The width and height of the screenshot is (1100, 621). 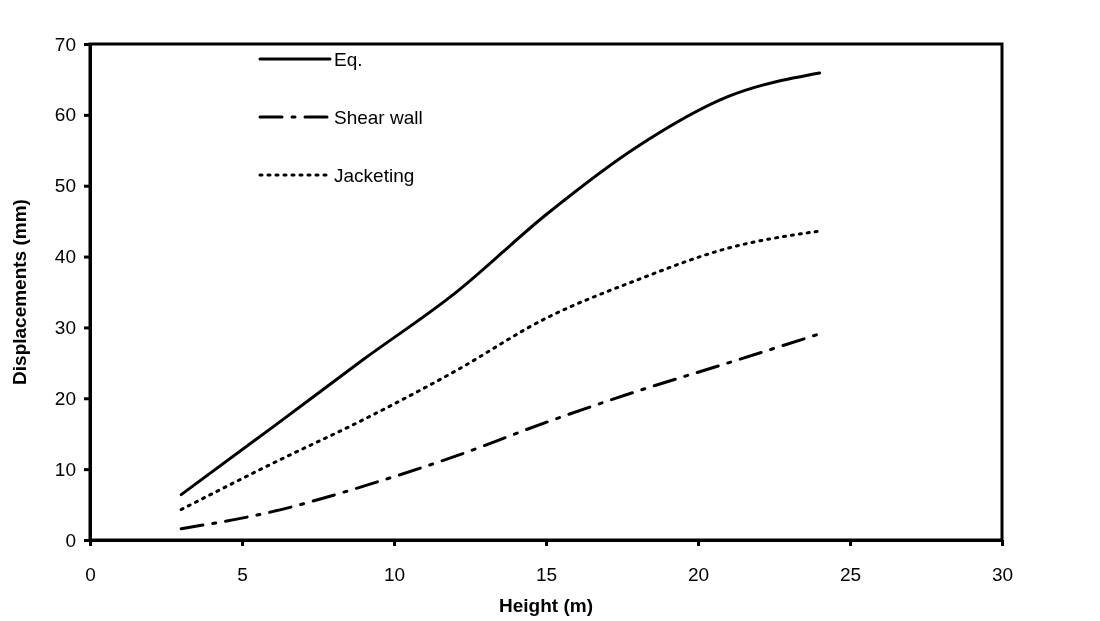 What do you see at coordinates (698, 575) in the screenshot?
I see `x-tick-label: 20` at bounding box center [698, 575].